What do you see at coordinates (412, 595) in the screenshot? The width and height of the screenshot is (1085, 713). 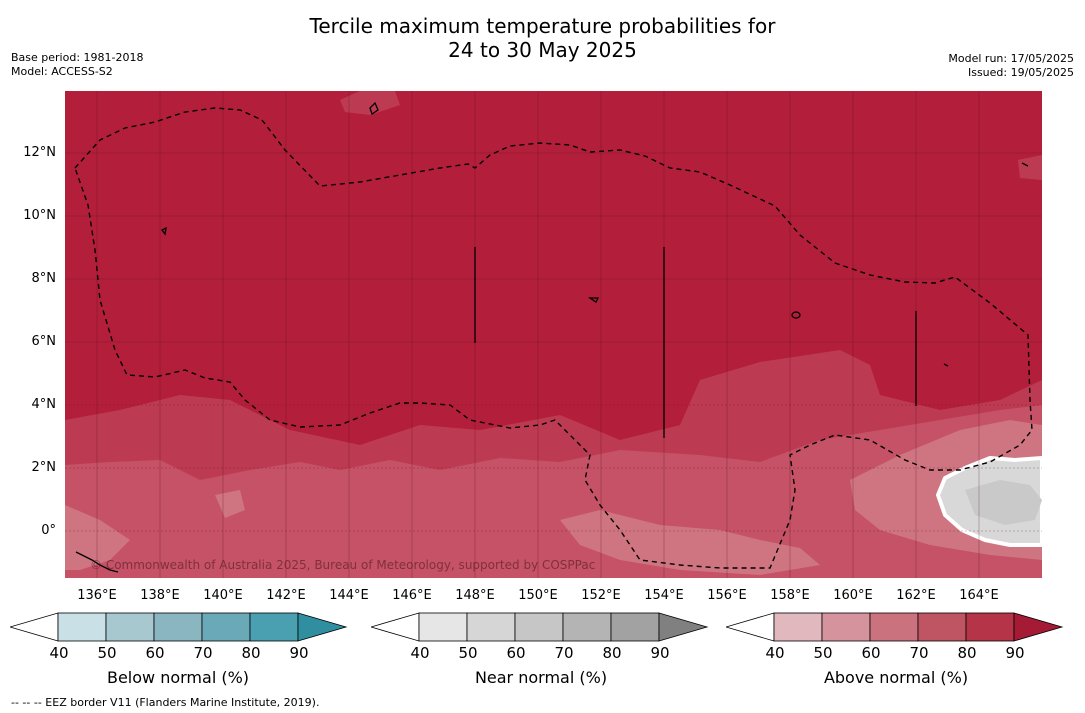 I see `lon-tick: 146°E` at bounding box center [412, 595].